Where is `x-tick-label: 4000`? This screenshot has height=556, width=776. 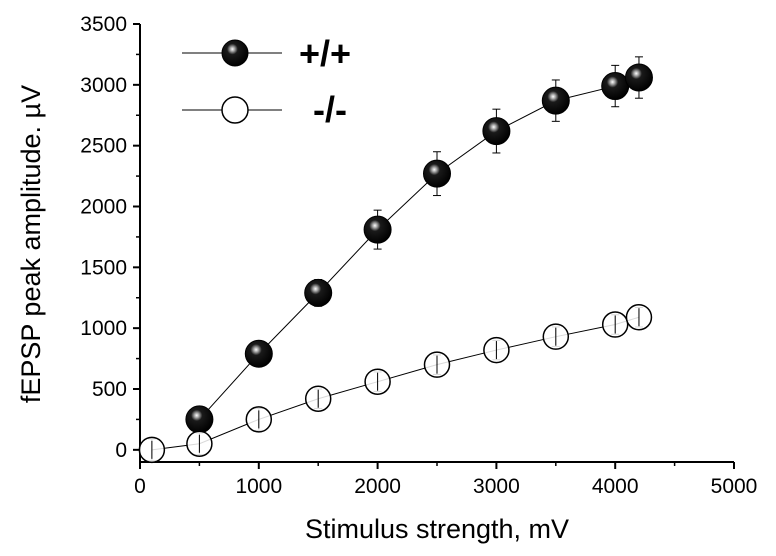 x-tick-label: 4000 is located at coordinates (615, 486).